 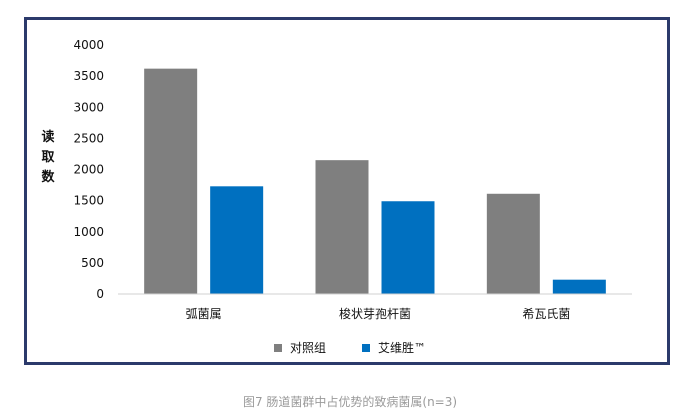 What do you see at coordinates (88, 138) in the screenshot?
I see `y-tick-label: 2500` at bounding box center [88, 138].